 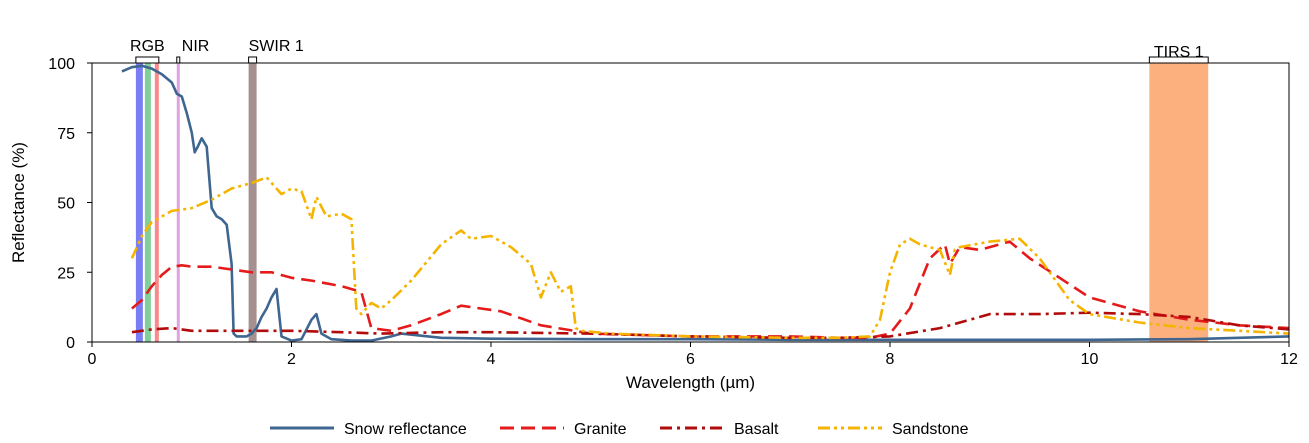 I want to click on band-bracket-nir, so click(x=178, y=59).